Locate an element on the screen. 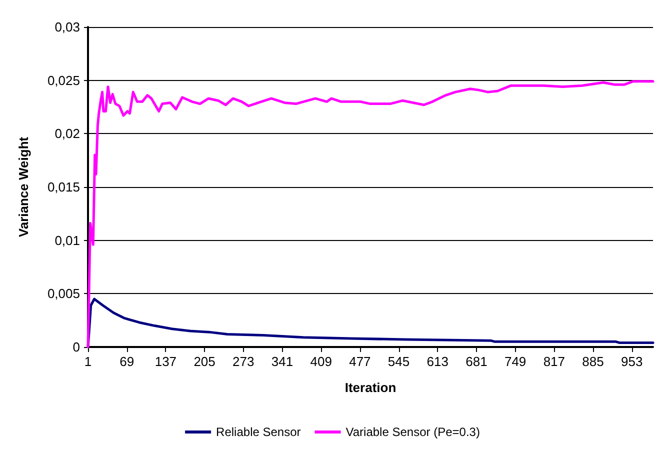 This screenshot has width=665, height=459. legend-label: Variable Sensor (Pe=0.3) is located at coordinates (413, 432).